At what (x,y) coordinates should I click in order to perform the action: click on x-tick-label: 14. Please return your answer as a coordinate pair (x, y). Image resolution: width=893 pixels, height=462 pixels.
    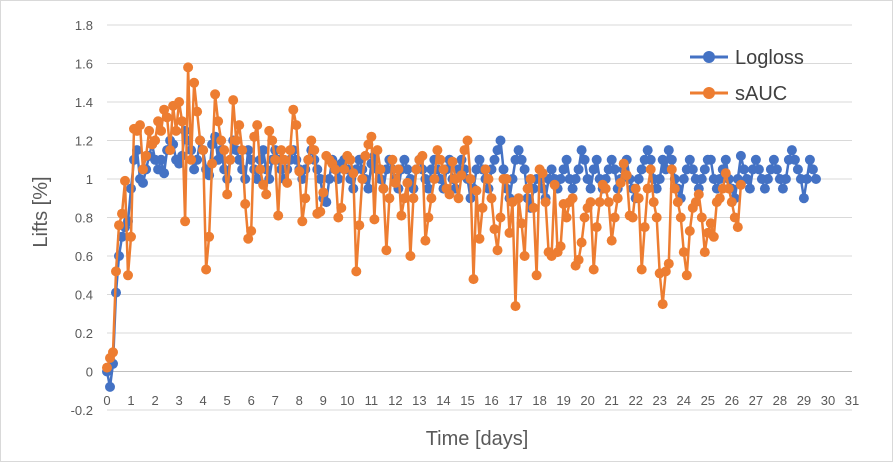
    Looking at the image, I should click on (443, 400).